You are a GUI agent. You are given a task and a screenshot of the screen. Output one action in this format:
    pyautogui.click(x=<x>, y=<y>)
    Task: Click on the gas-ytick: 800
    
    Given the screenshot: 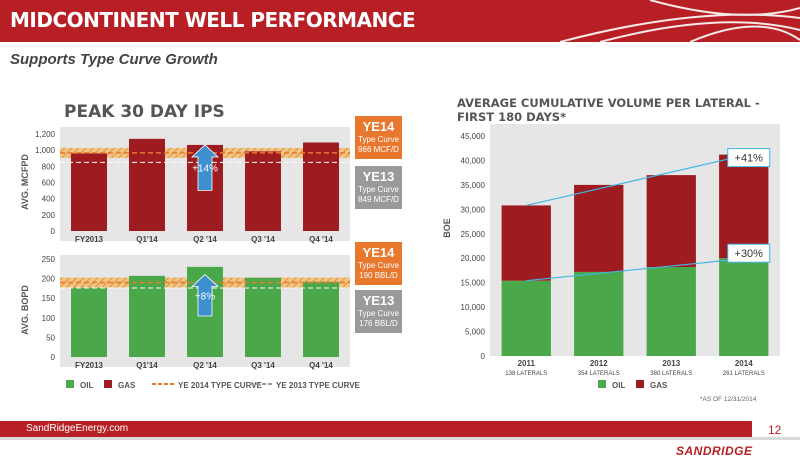 What is the action you would take?
    pyautogui.click(x=49, y=166)
    